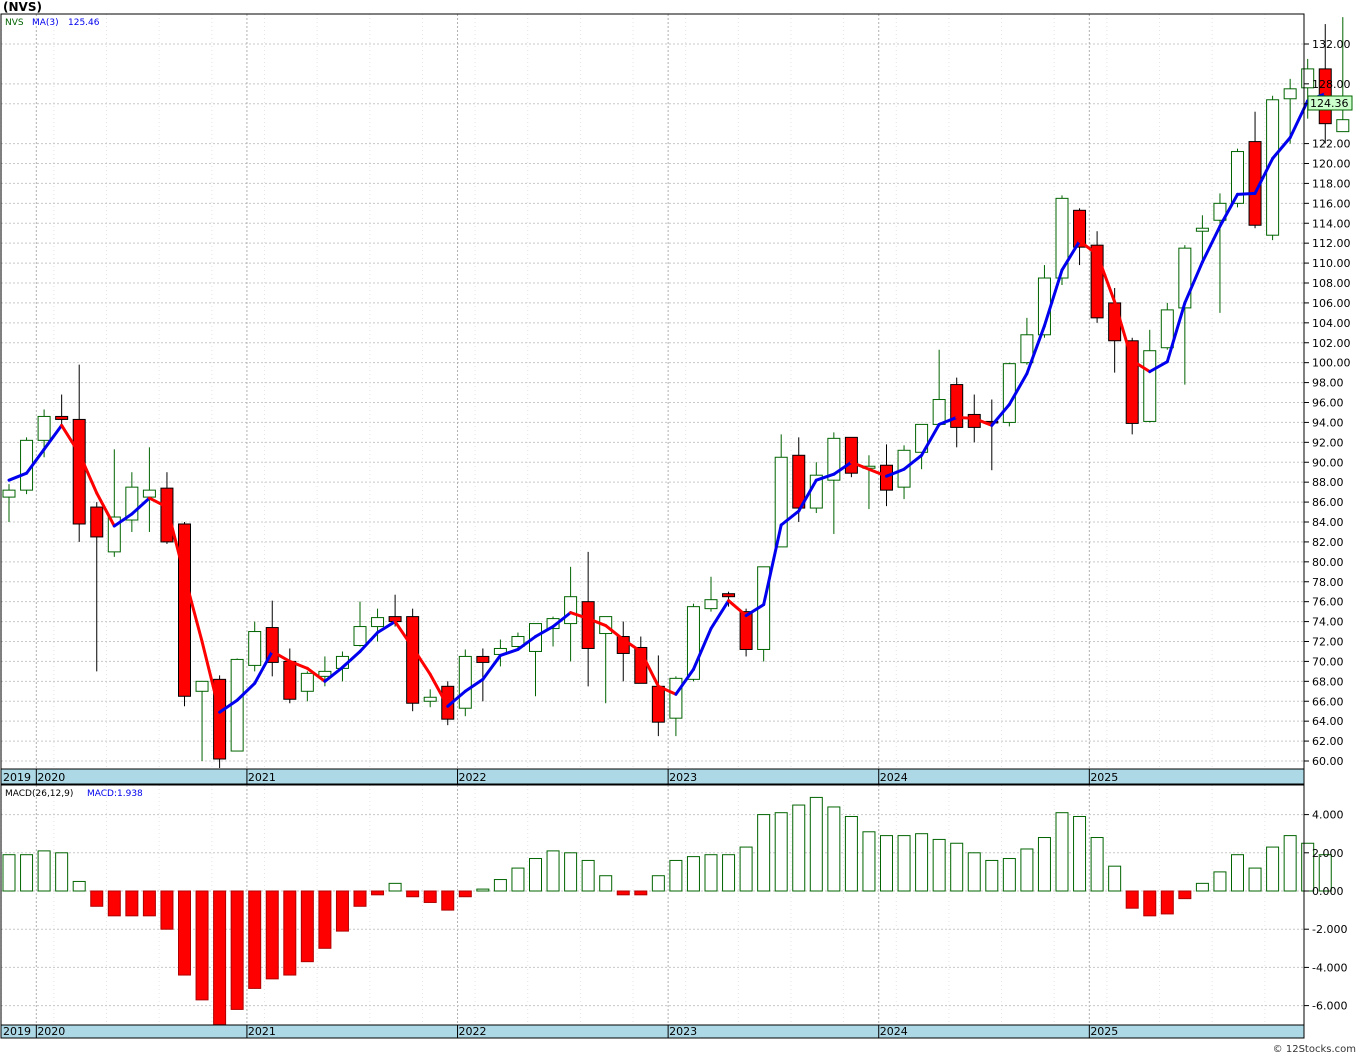 The height and width of the screenshot is (1056, 1360). I want to click on last-price-box, so click(1330, 103).